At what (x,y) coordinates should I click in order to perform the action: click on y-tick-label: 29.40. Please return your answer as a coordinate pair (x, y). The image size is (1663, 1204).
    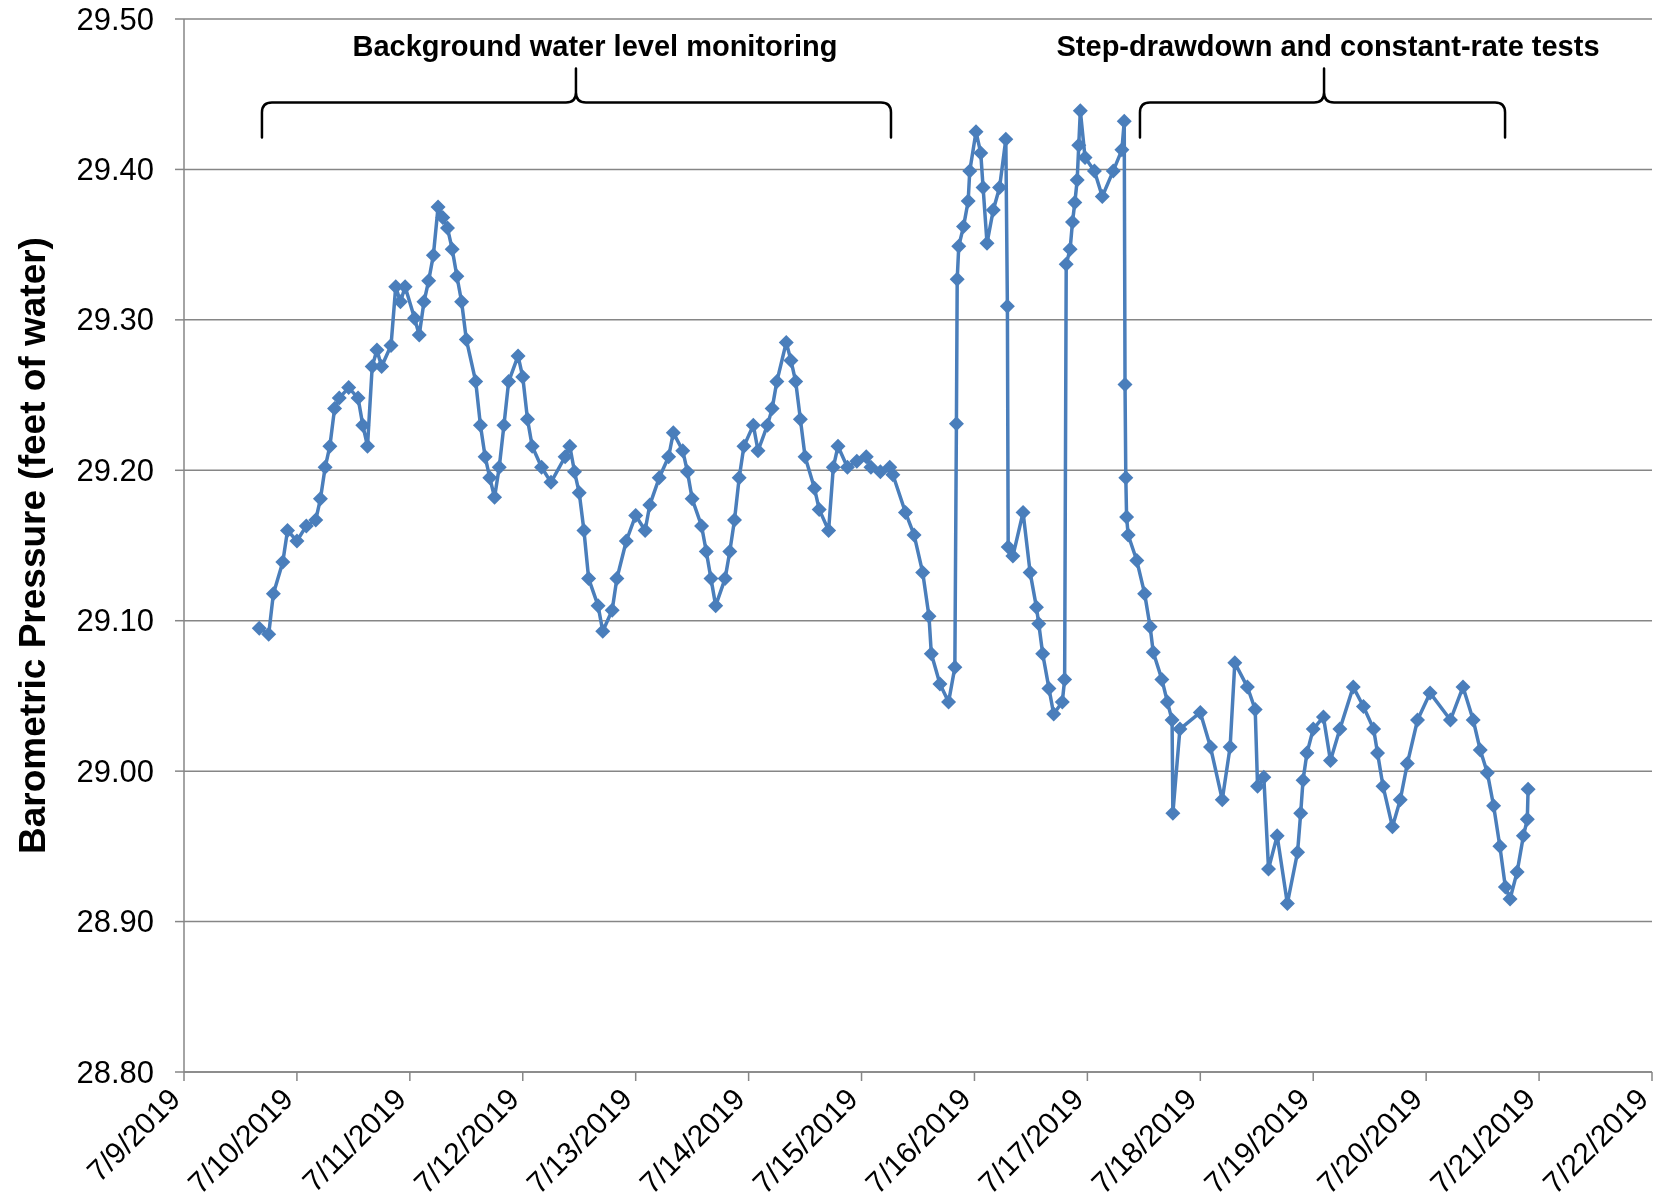
    Looking at the image, I should click on (115, 169).